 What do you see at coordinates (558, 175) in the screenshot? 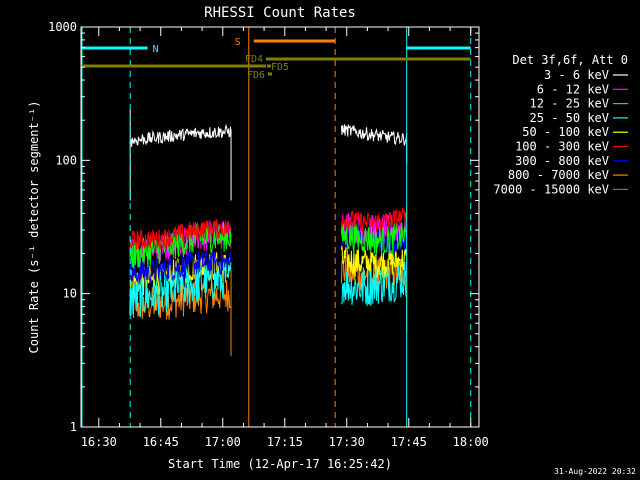
I see `legend-label: 800 - 7000 keV` at bounding box center [558, 175].